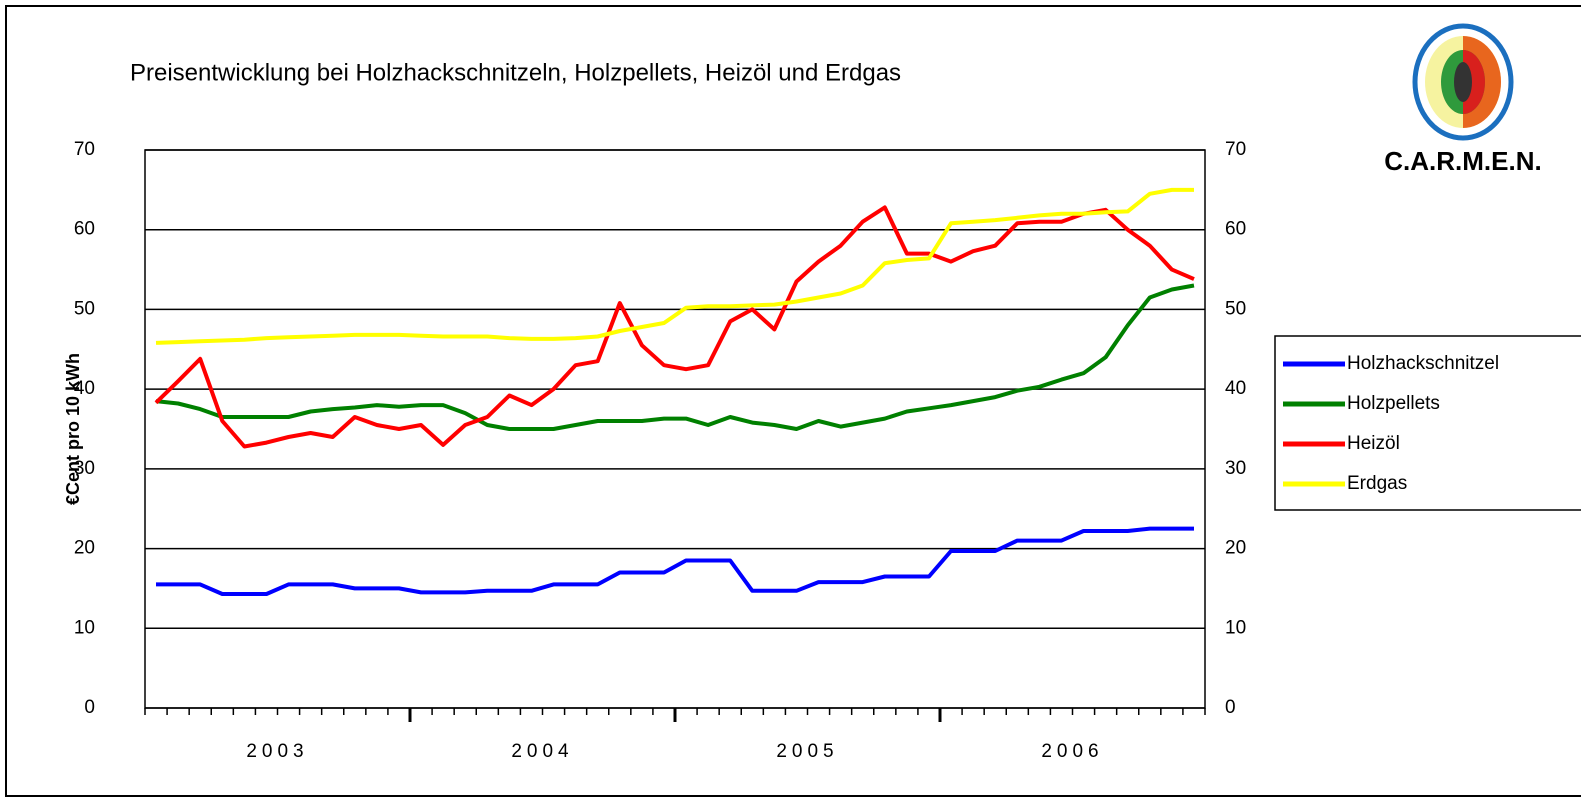 The image size is (1581, 802). Describe the element at coordinates (277, 751) in the screenshot. I see `x-tick-label: 2003` at that location.